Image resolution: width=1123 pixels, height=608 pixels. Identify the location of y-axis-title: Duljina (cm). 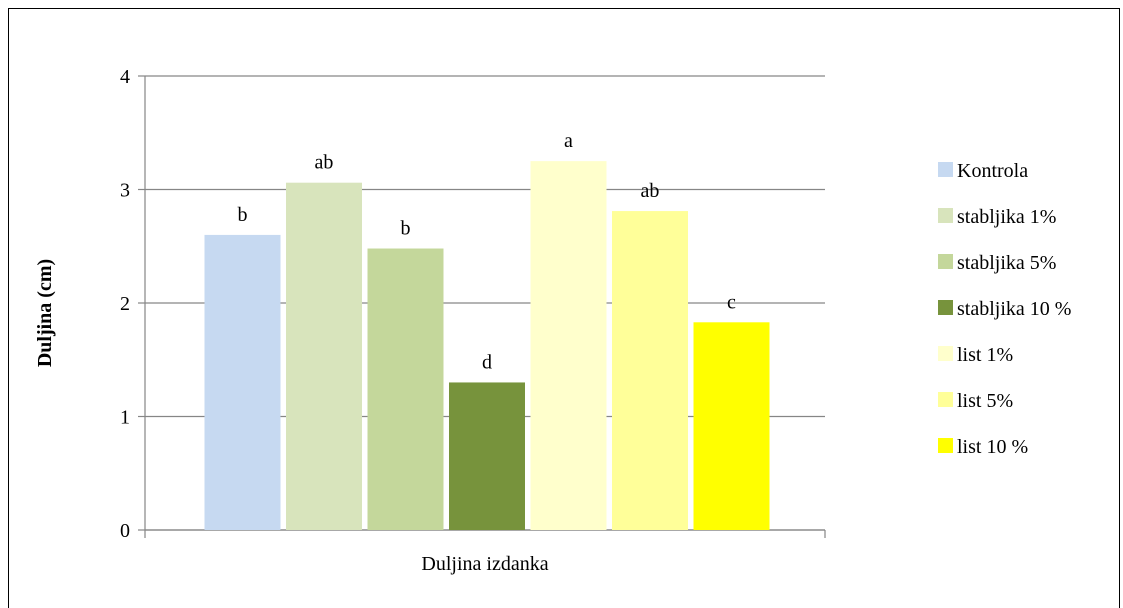
(45, 313).